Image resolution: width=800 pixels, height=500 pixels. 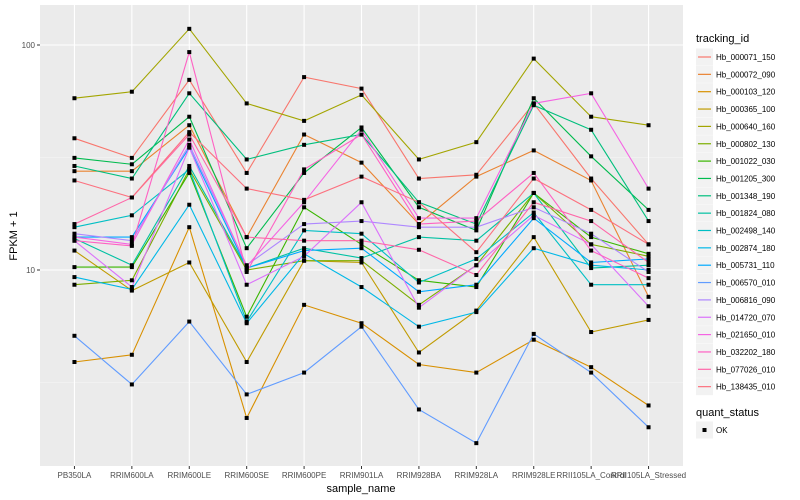 I want to click on legend-label: Hb_032202_180, so click(x=746, y=352).